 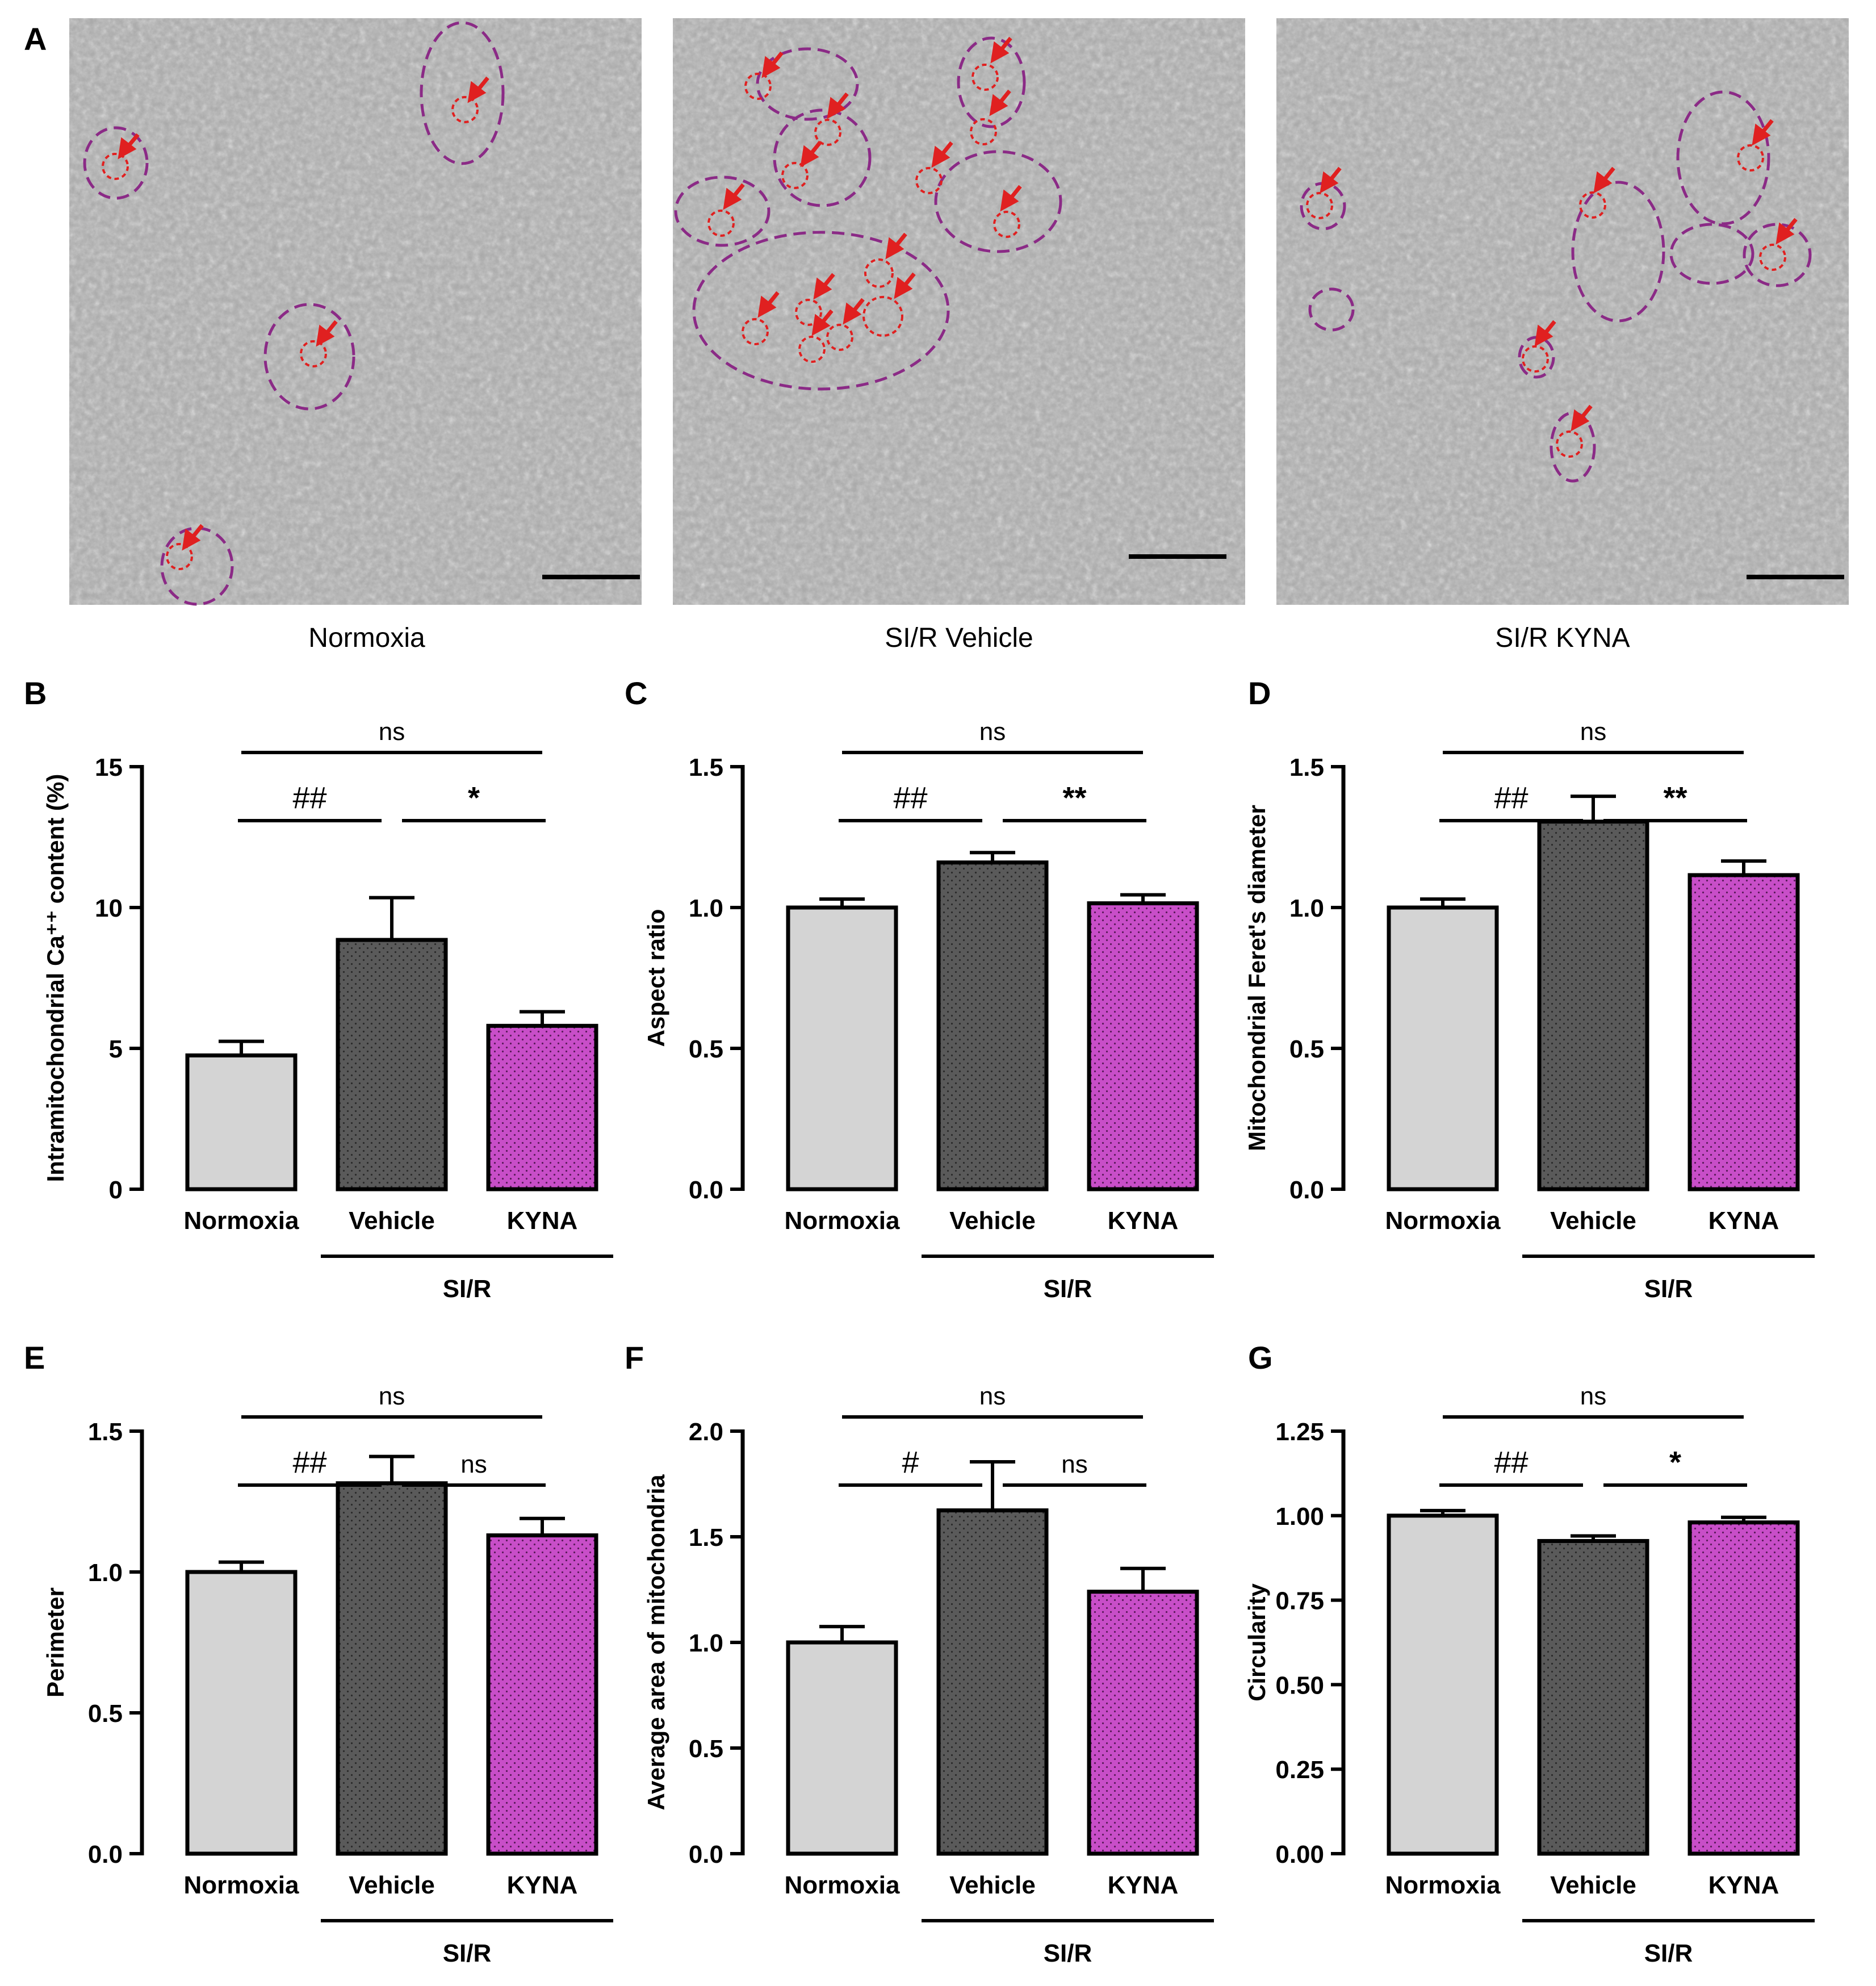 I want to click on y-tick-label: 0.75, so click(x=1299, y=1601).